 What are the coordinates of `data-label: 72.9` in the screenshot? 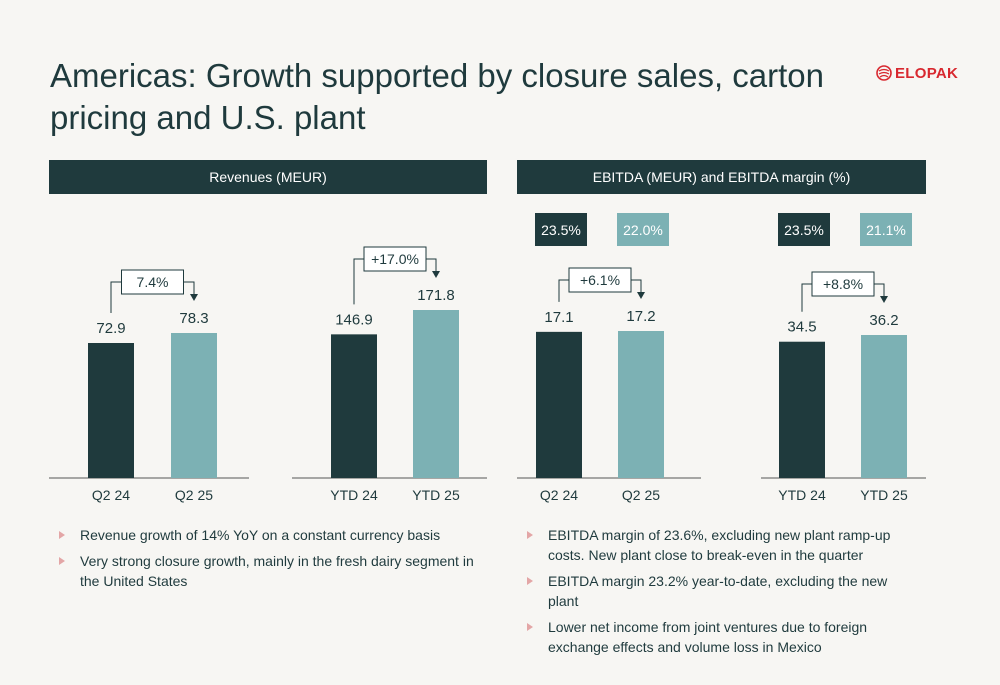 It's located at (110, 328).